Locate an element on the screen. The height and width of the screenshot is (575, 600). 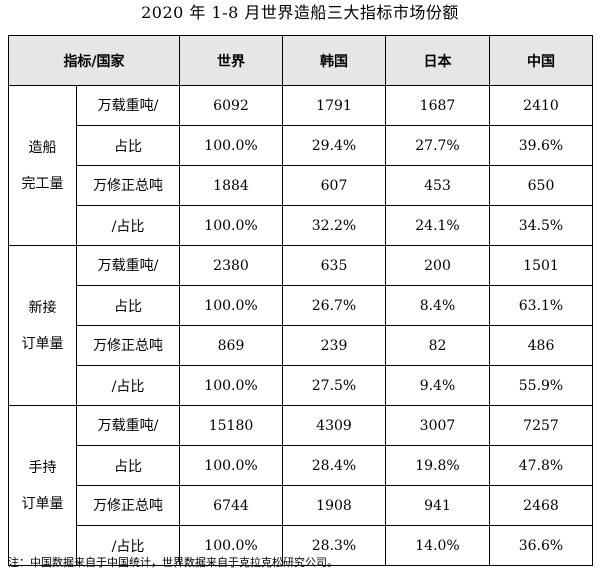
share-cell: 55.9% is located at coordinates (541, 385).